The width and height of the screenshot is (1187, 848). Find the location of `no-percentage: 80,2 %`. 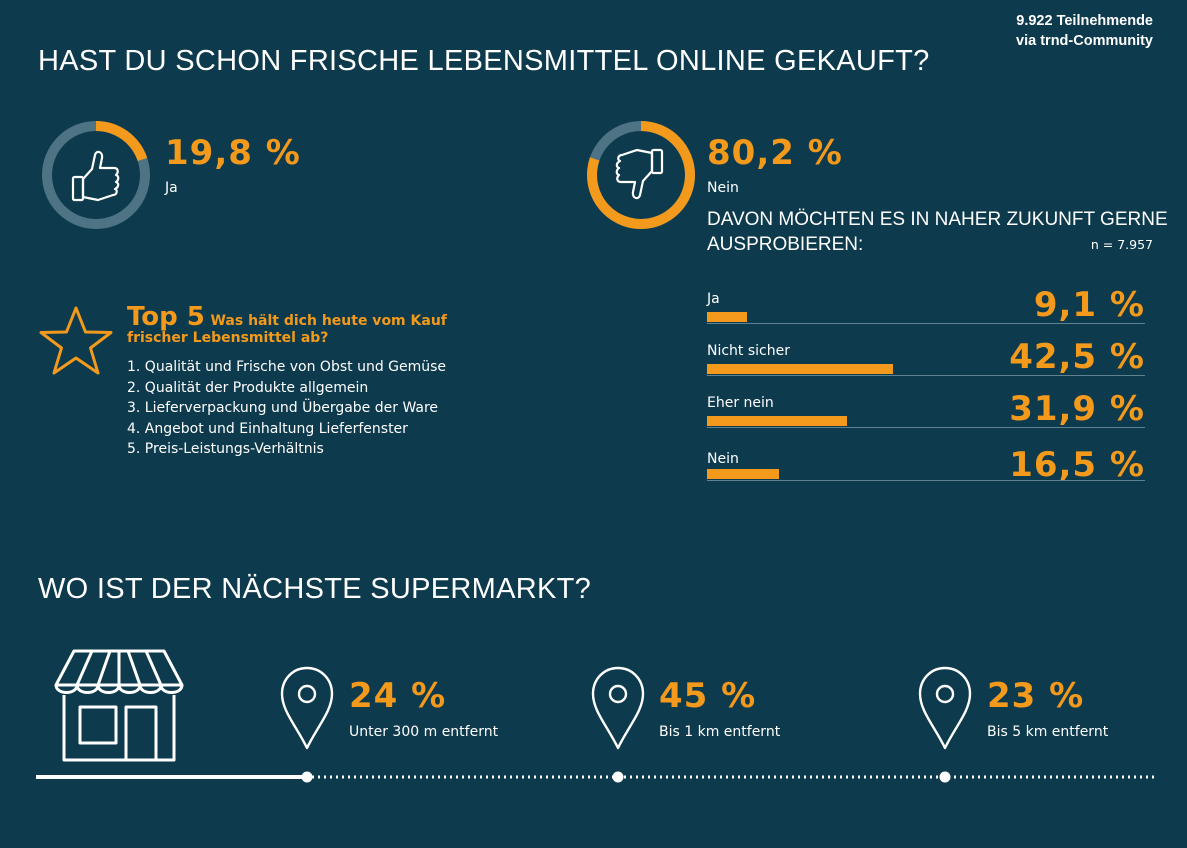

no-percentage: 80,2 % is located at coordinates (775, 153).